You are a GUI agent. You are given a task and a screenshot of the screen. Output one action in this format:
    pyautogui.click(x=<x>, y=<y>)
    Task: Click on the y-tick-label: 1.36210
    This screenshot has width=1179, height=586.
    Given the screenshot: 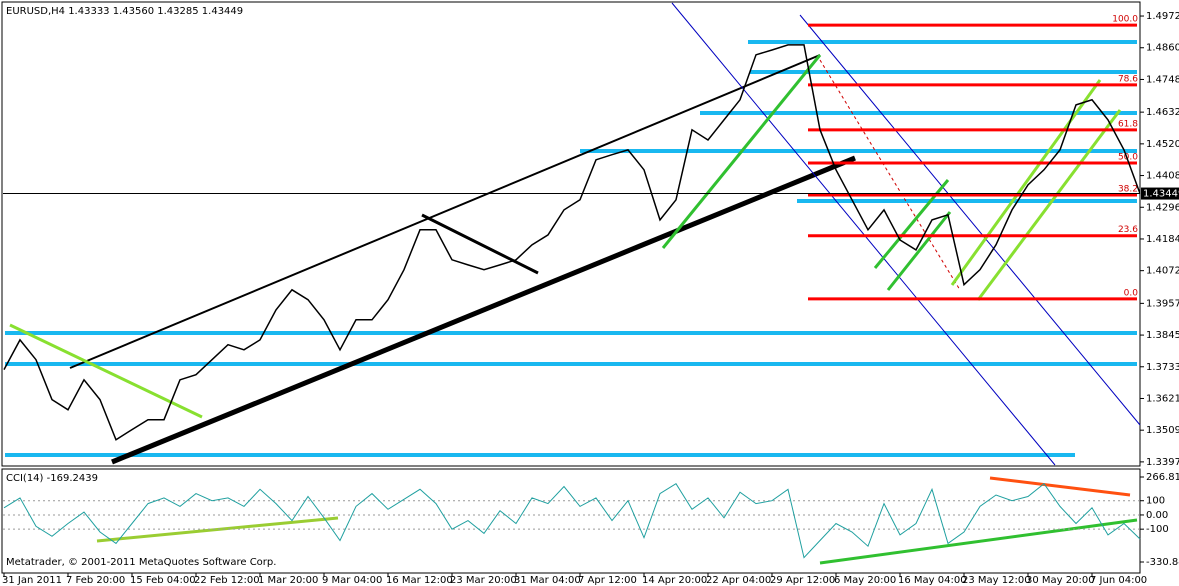 What is the action you would take?
    pyautogui.click(x=1162, y=398)
    